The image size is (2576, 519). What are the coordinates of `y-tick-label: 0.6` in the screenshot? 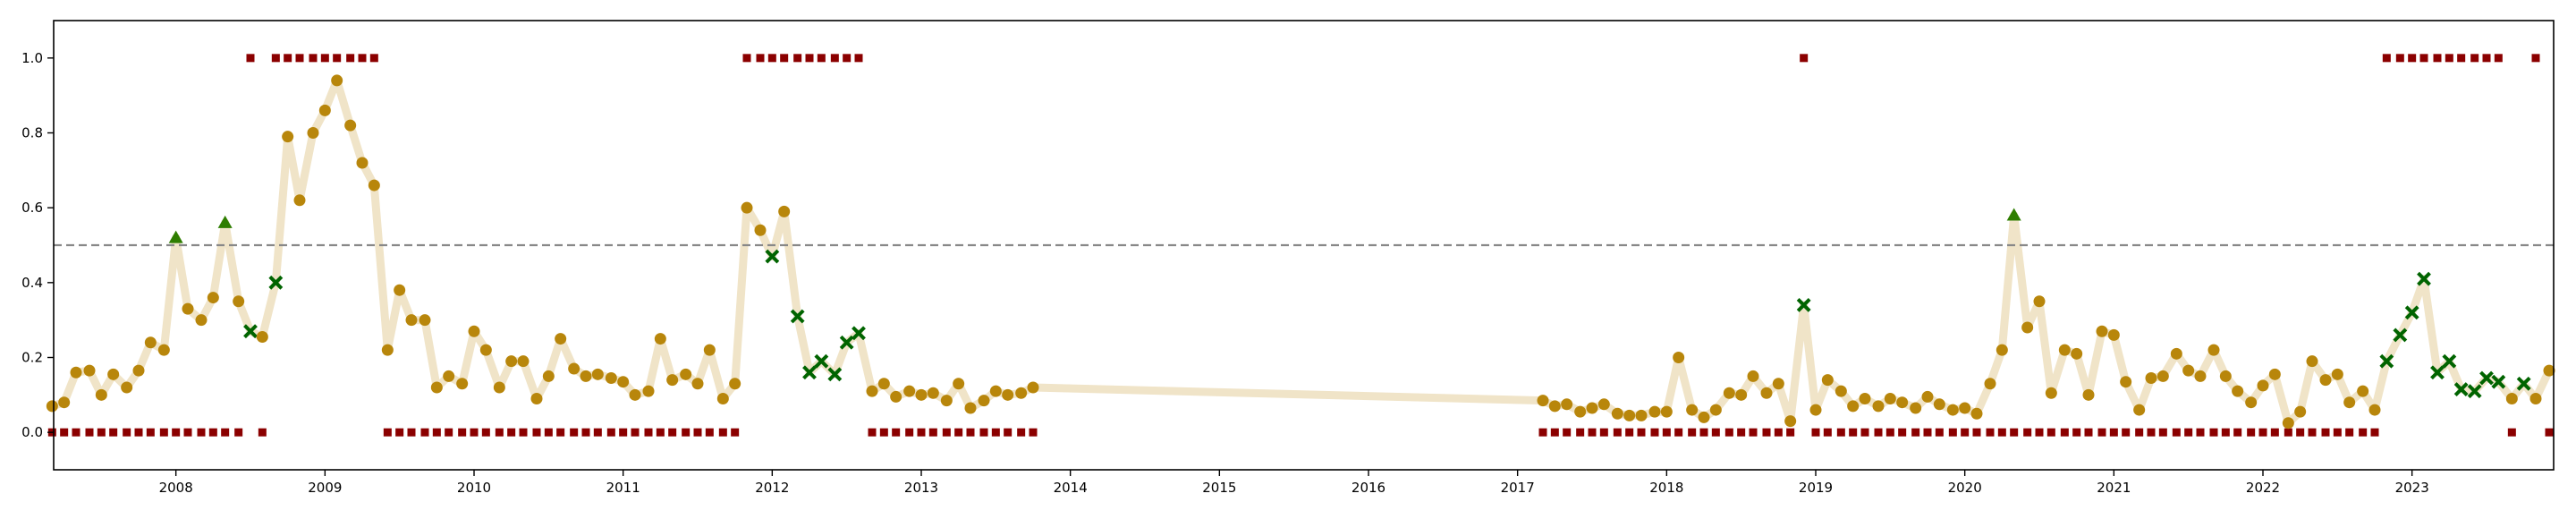 It's located at (32, 208).